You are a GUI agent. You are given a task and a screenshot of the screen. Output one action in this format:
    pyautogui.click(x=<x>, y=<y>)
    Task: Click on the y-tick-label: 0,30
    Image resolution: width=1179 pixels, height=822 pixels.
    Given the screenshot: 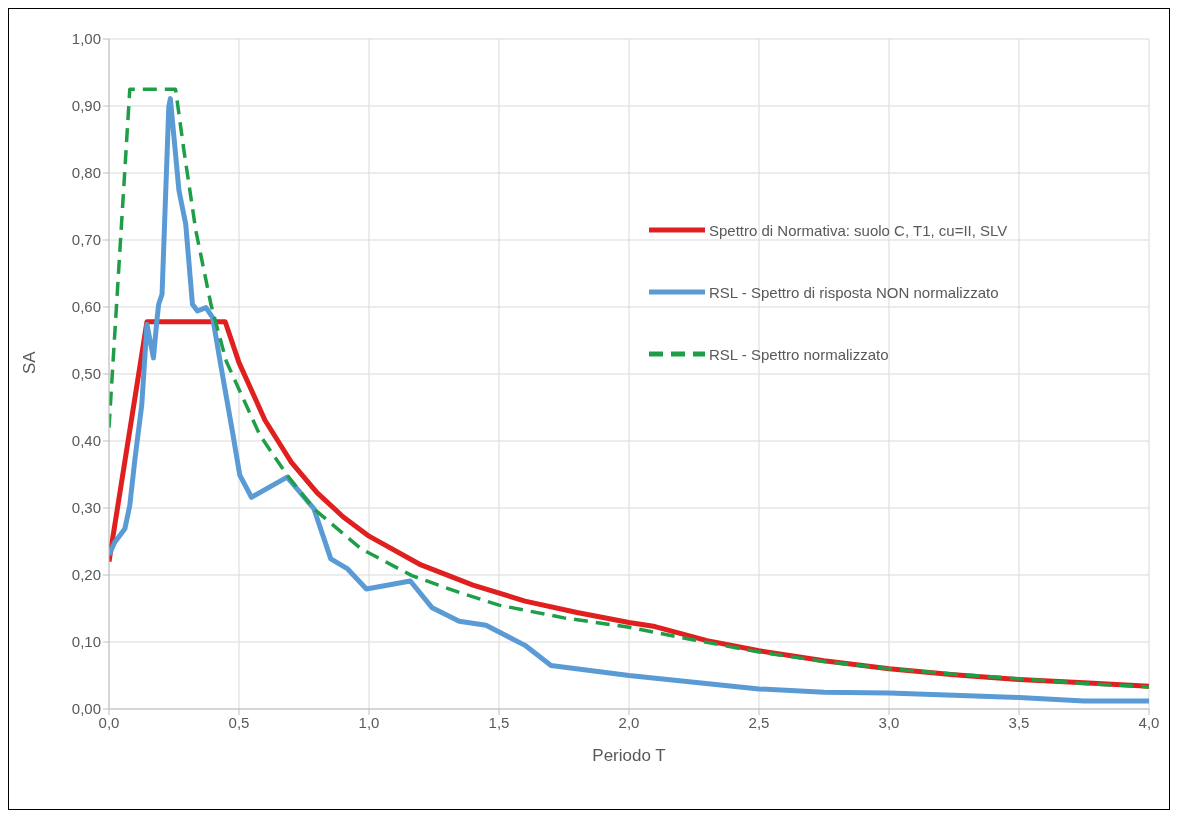 What is the action you would take?
    pyautogui.click(x=86, y=508)
    